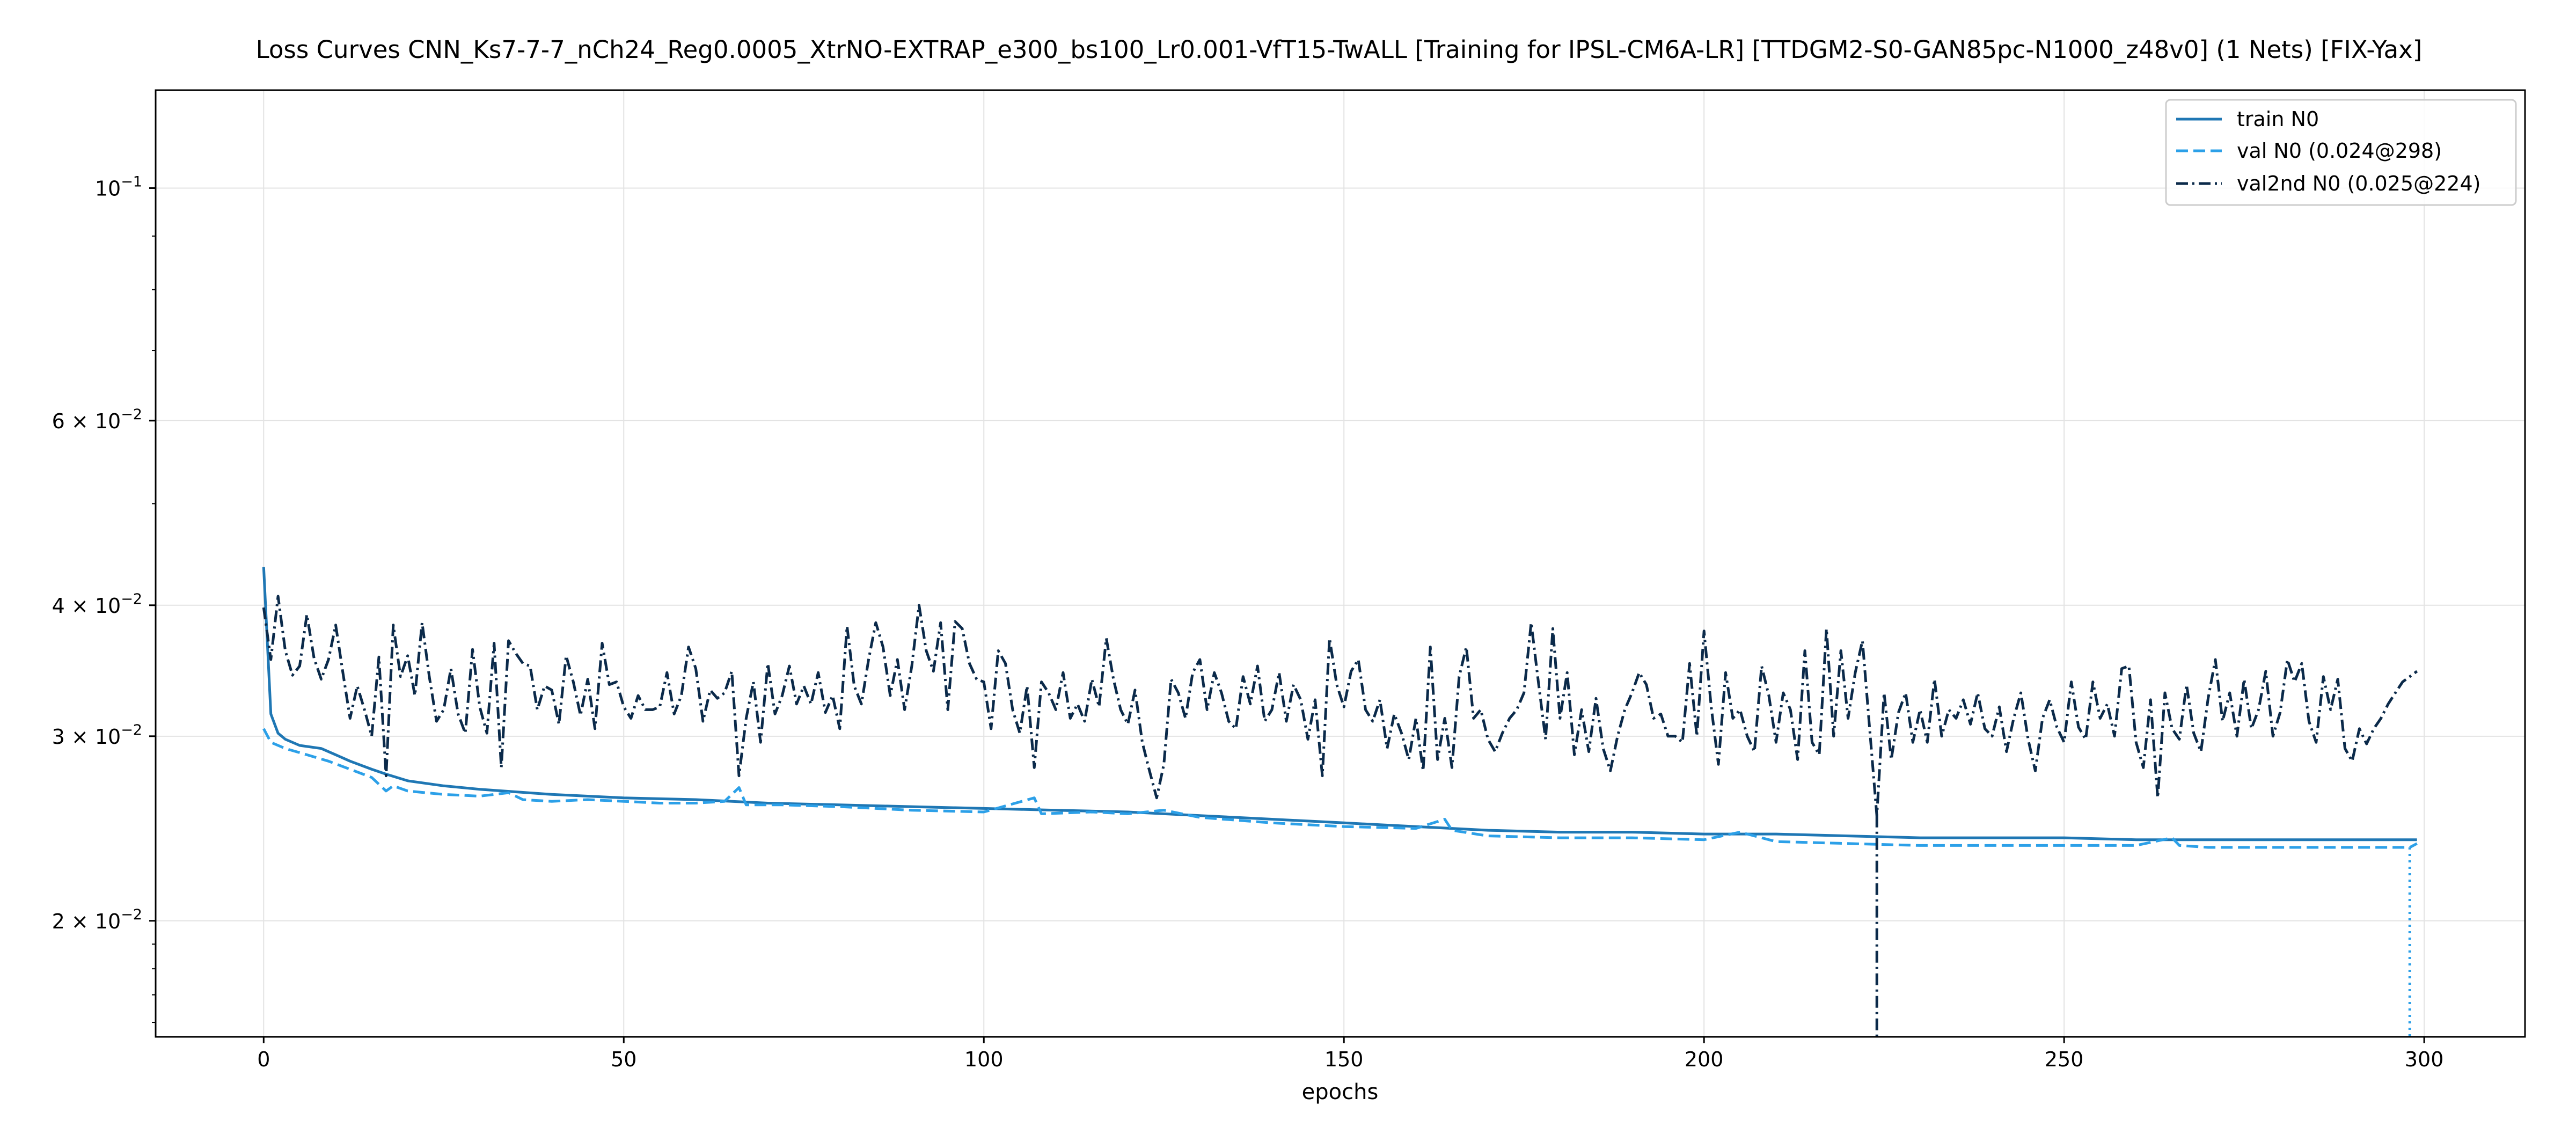 The image size is (2576, 1127). Describe the element at coordinates (97, 735) in the screenshot. I see `y-tick-label: 3 × 10⁻²` at that location.